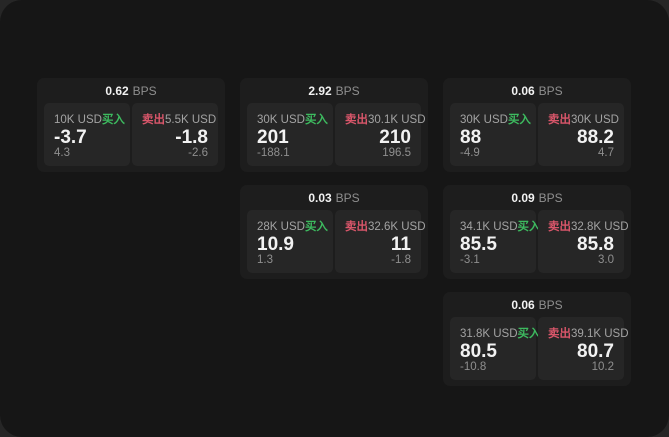 Image resolution: width=669 pixels, height=437 pixels. Describe the element at coordinates (290, 241) in the screenshot. I see `buy-quote-tile: 28K USD 买入 10.9 1.3` at that location.